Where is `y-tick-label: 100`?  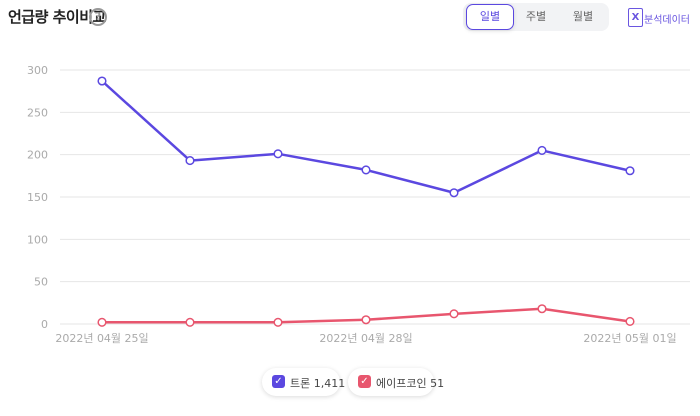 y-tick-label: 100 is located at coordinates (37, 239).